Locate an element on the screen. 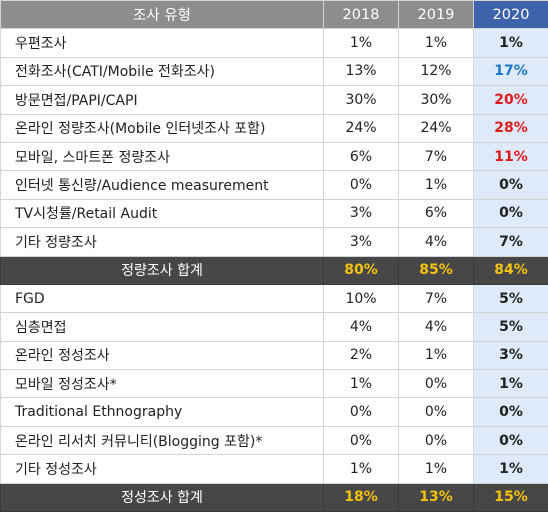 The image size is (548, 513). survey-type-label: TV시청률/Retail Audit is located at coordinates (162, 213).